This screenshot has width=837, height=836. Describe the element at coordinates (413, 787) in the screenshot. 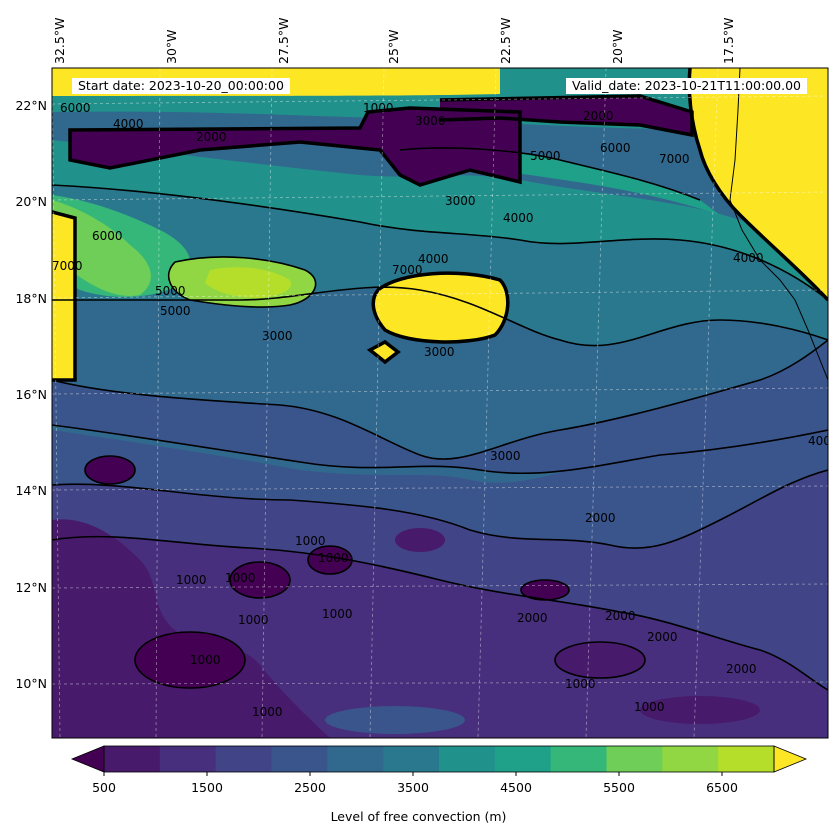

I see `colorbar-tick-label: 3500` at that location.